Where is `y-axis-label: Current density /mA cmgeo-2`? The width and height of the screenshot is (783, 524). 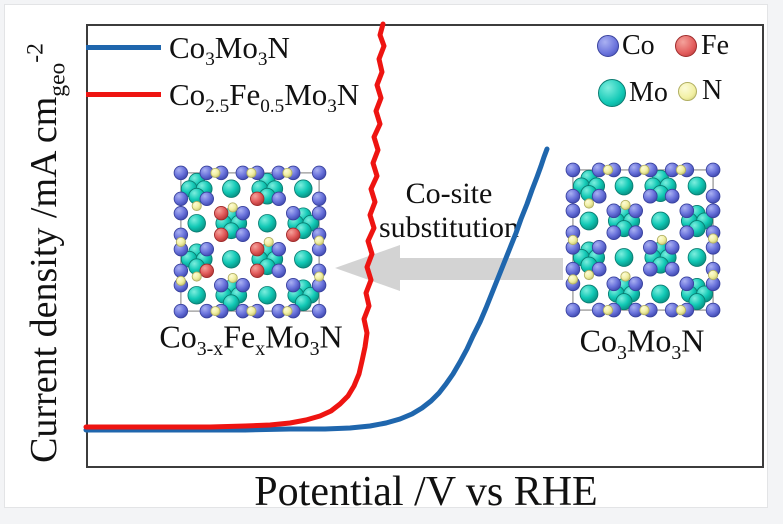
y-axis-label: Current density /mA cmgeo-2 is located at coordinates (46, 253).